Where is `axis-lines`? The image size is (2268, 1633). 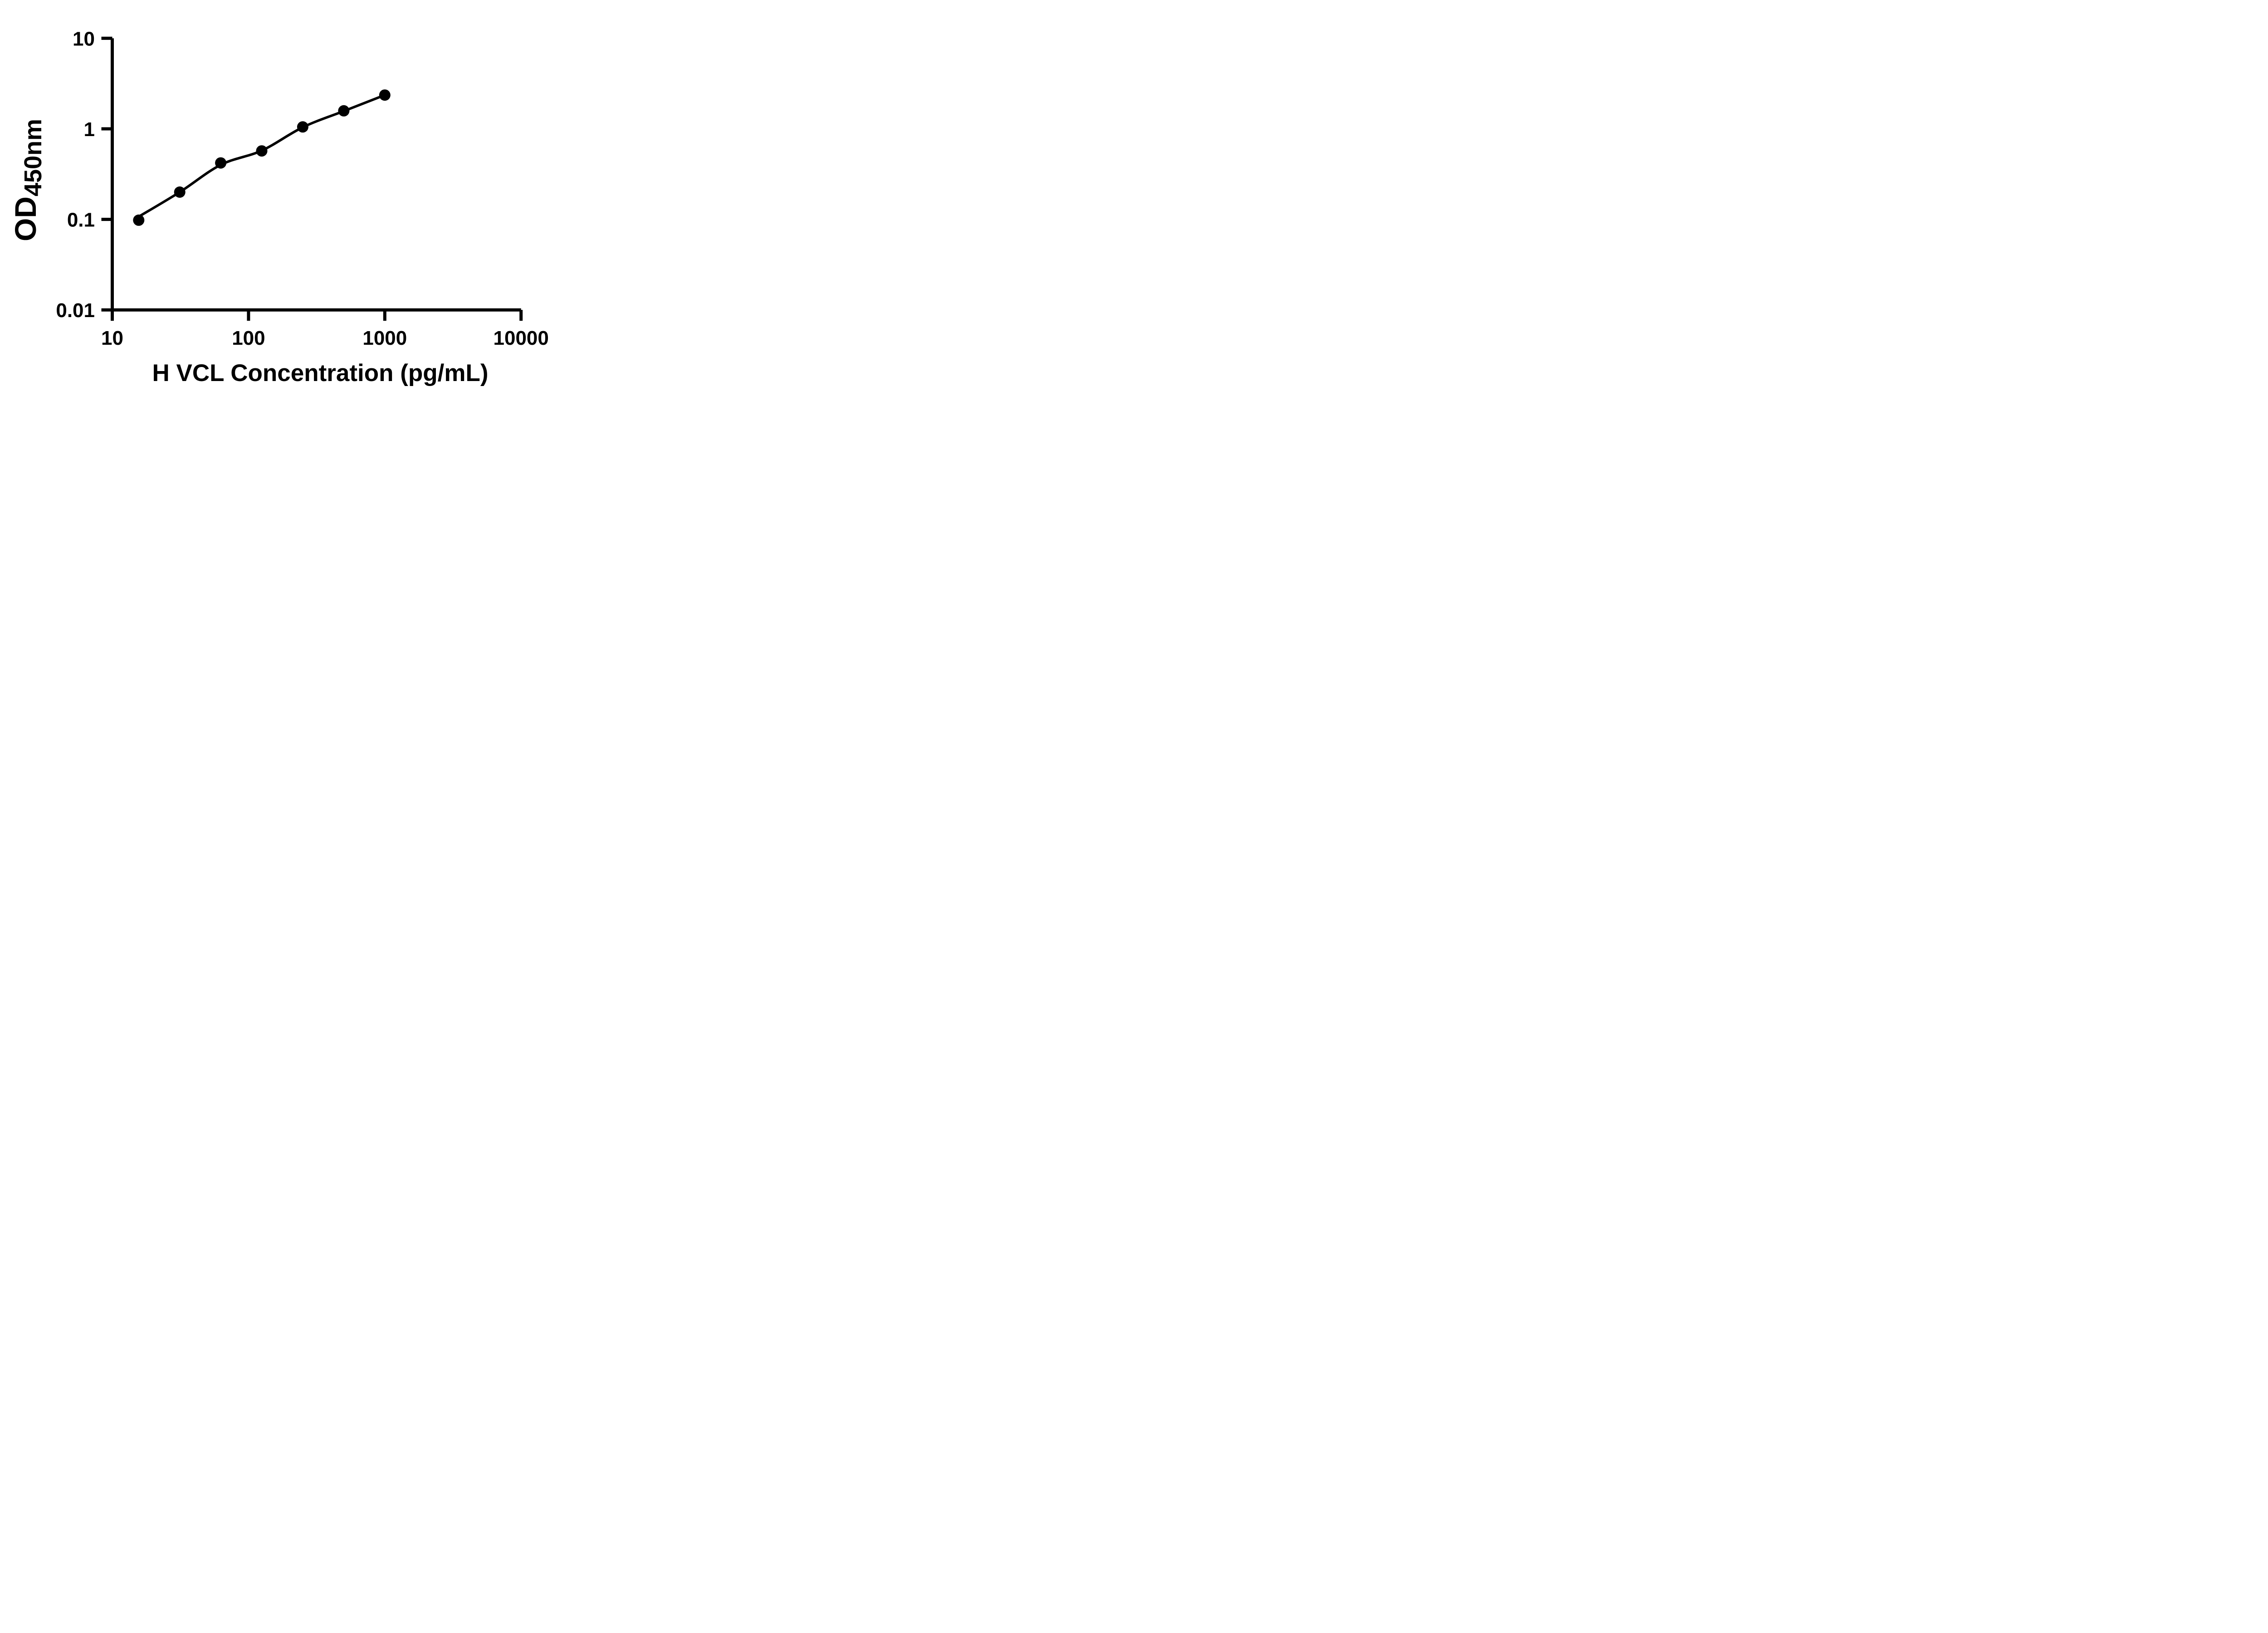
axis-lines is located at coordinates (316, 175).